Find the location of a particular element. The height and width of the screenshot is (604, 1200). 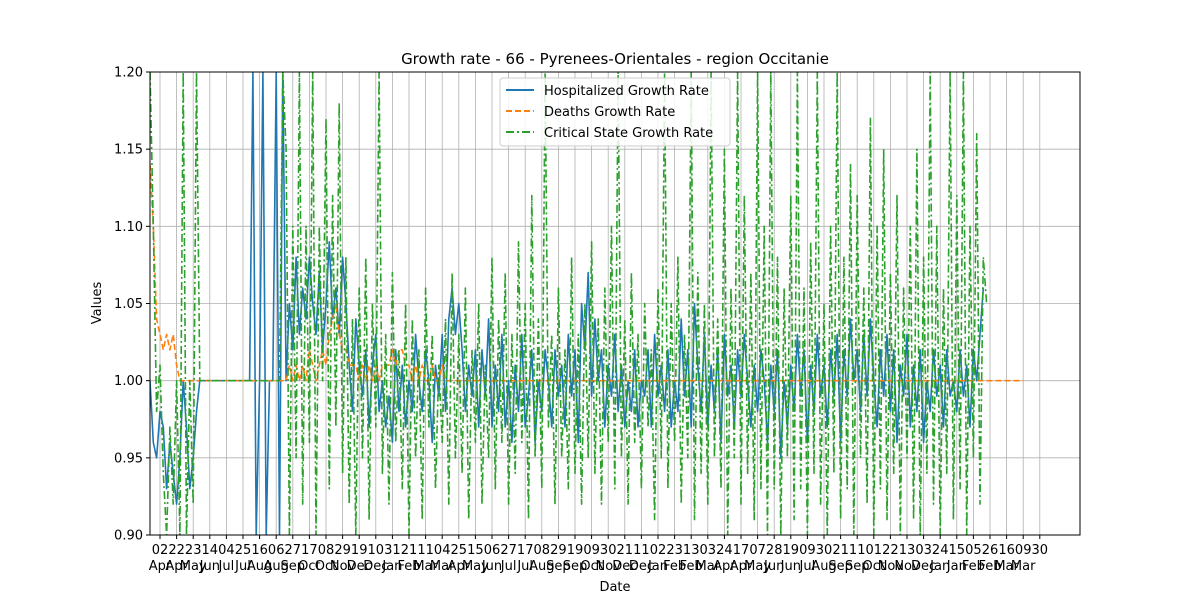

x-tick-label-day: 05 is located at coordinates (973, 550).